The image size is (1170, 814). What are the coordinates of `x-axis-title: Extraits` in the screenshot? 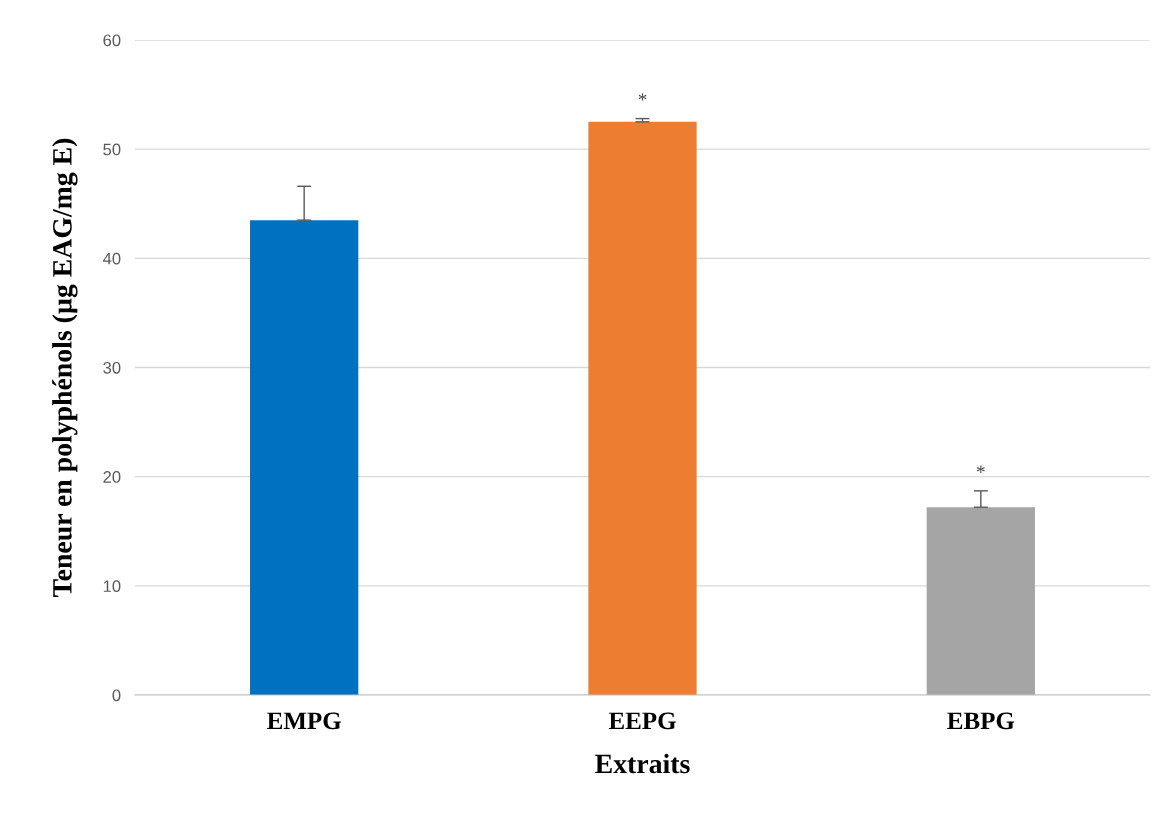 It's located at (642, 763).